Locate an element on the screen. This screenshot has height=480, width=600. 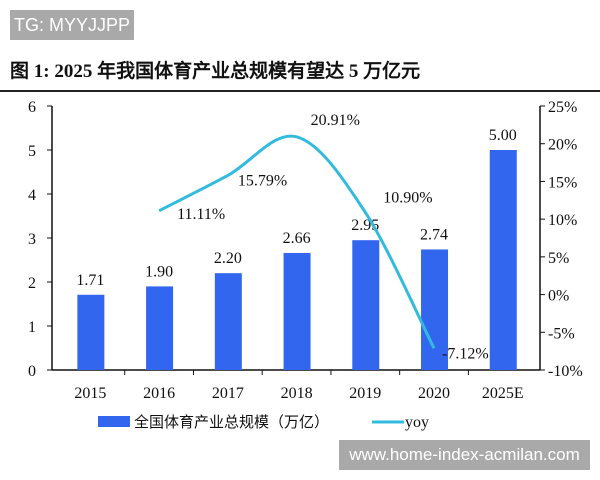
x-tick-label: 2016 is located at coordinates (159, 393).